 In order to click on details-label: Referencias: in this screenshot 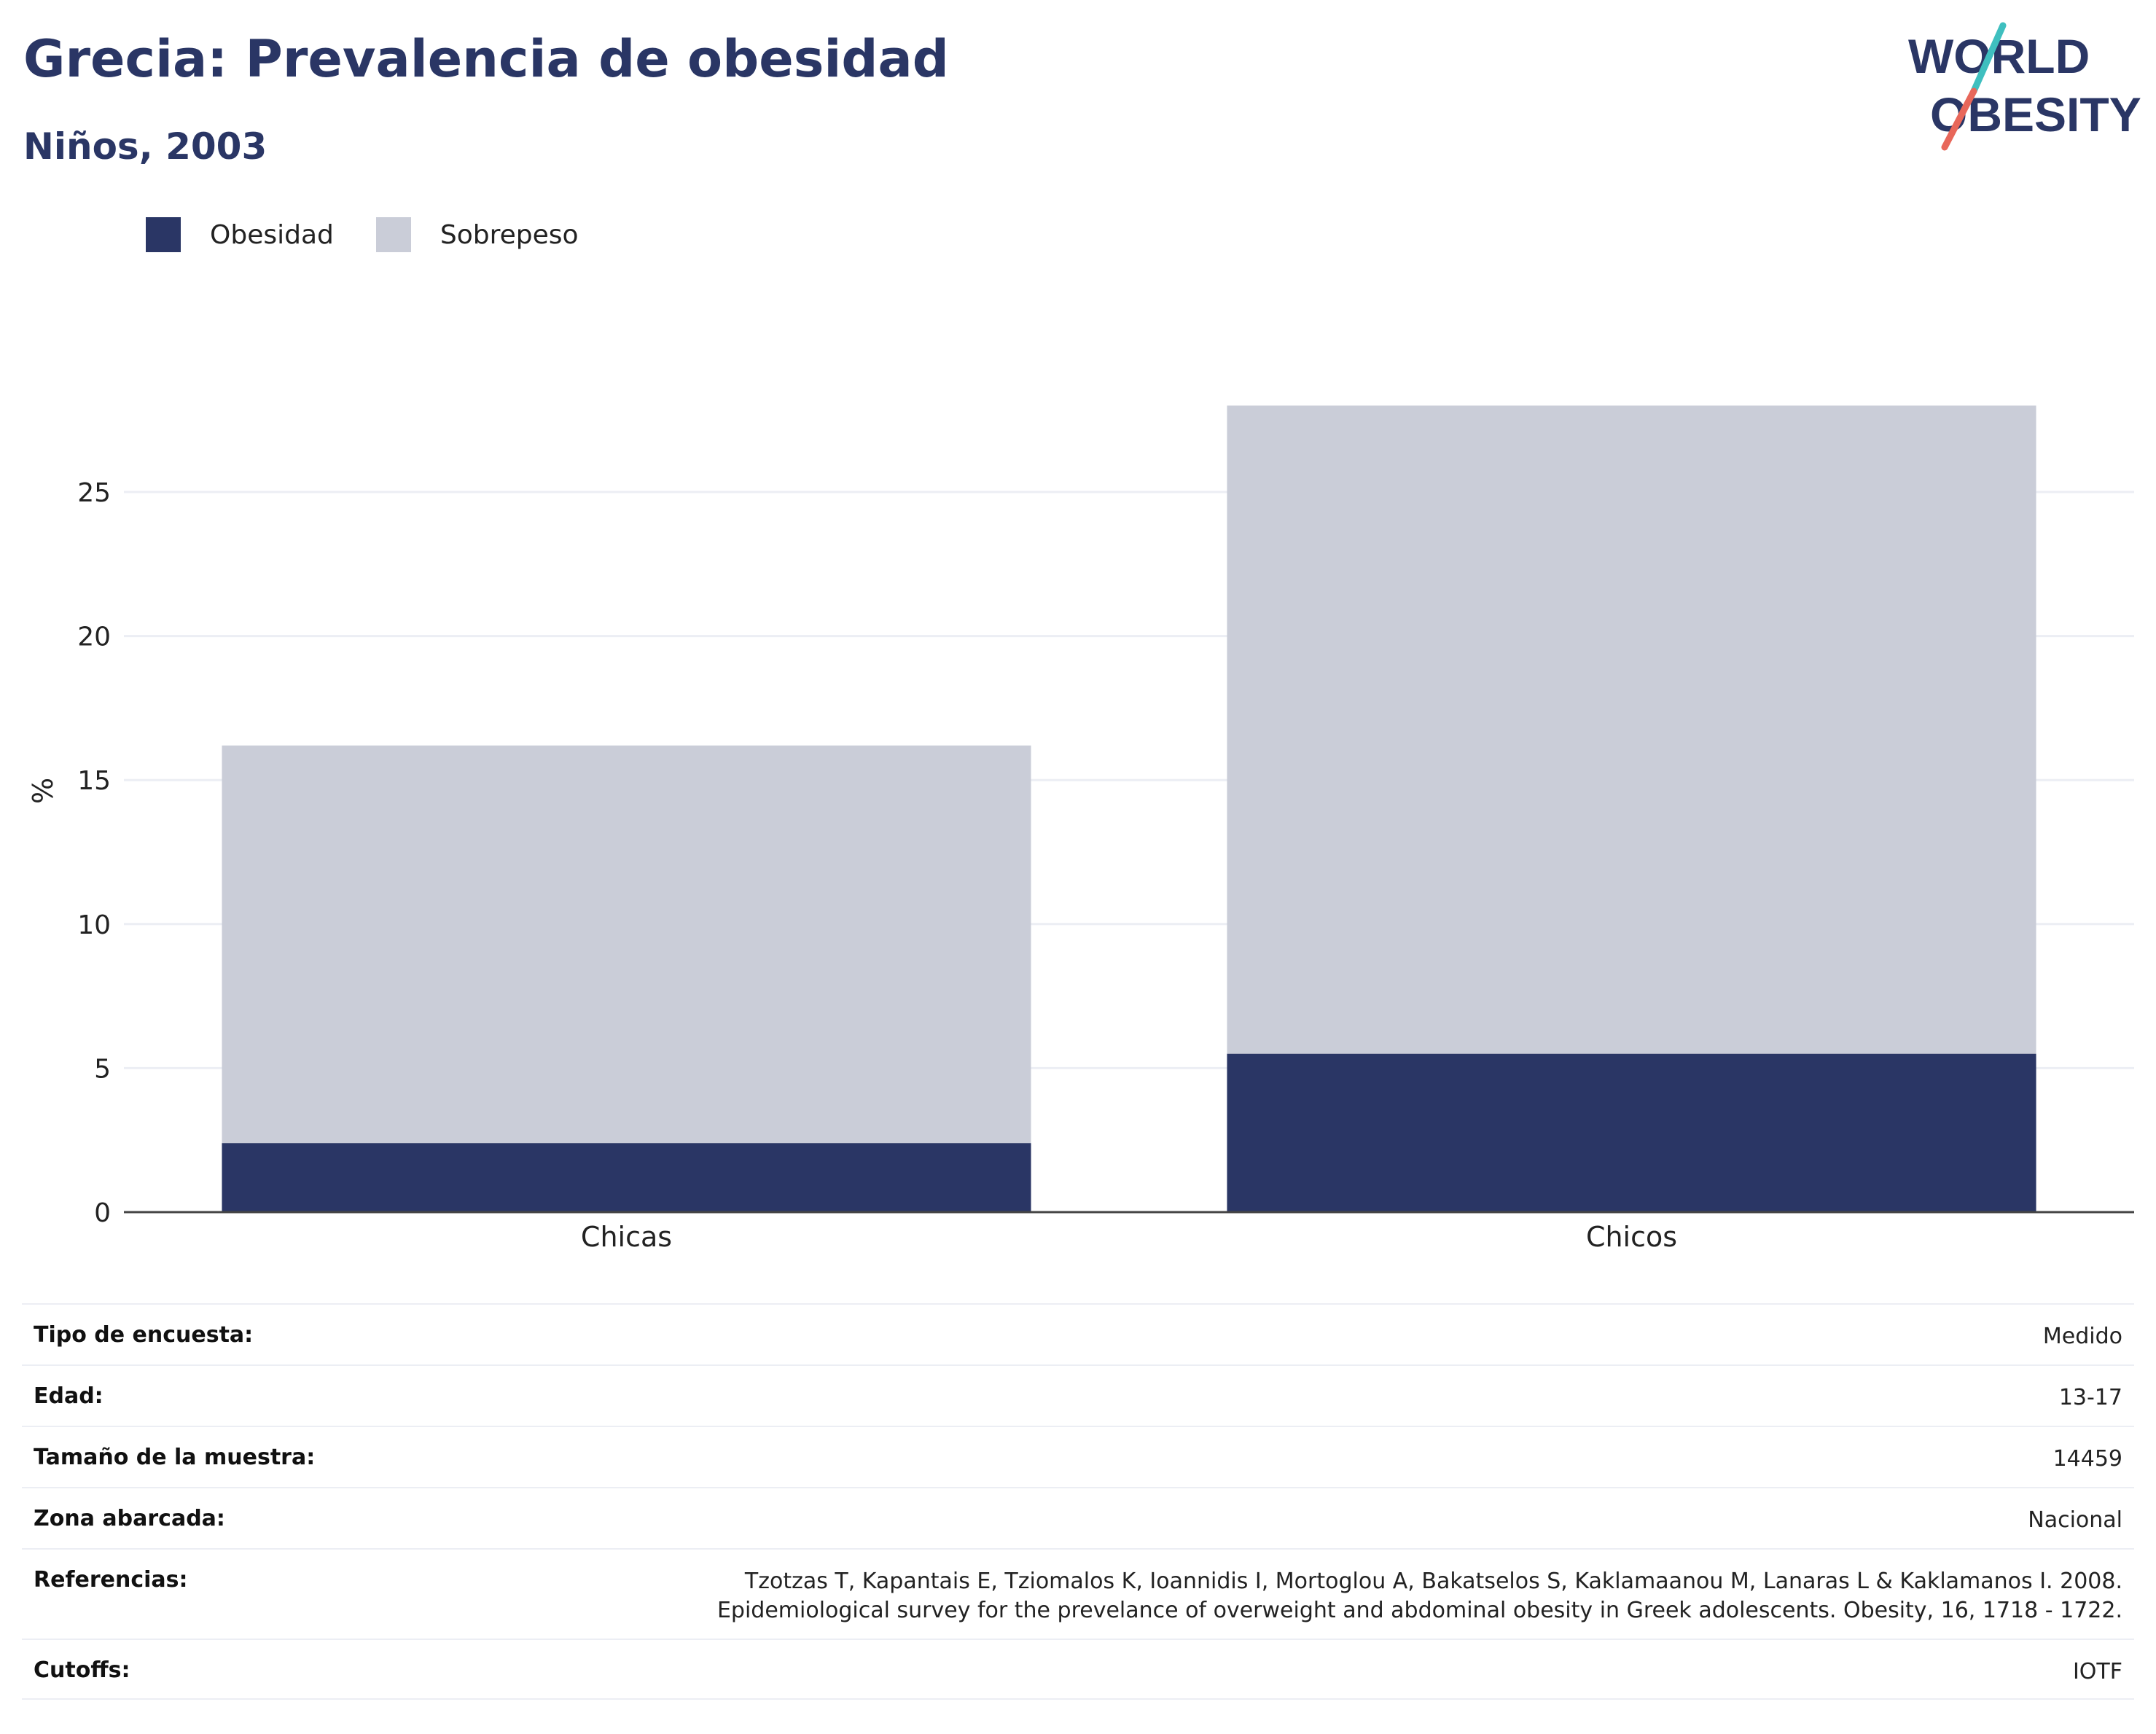, I will do `click(111, 1580)`.